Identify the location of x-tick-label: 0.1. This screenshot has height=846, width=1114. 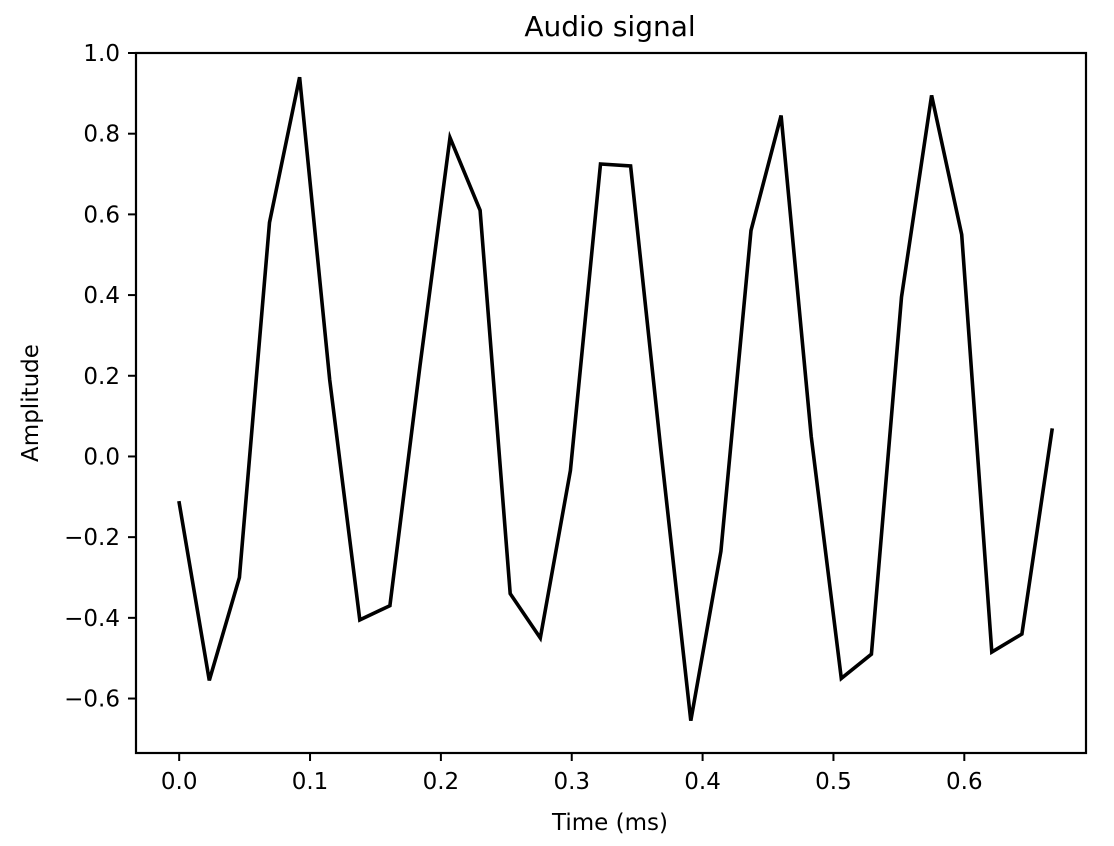
(310, 782).